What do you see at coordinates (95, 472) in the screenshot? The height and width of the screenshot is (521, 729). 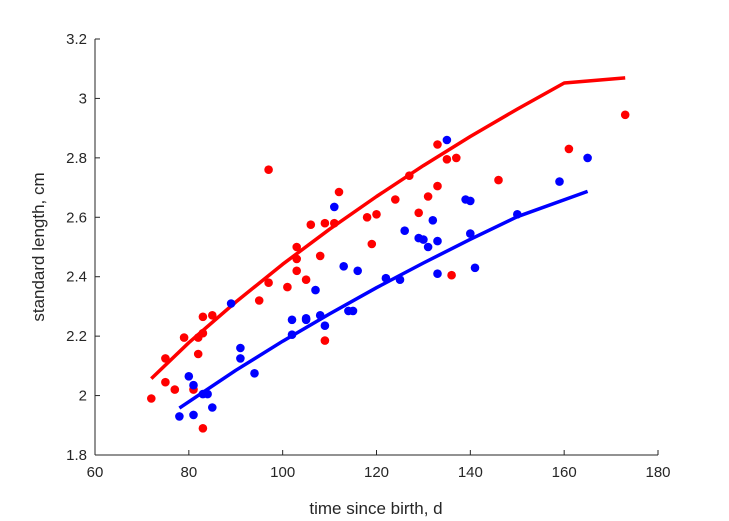 I see `x-tick-label: 60` at bounding box center [95, 472].